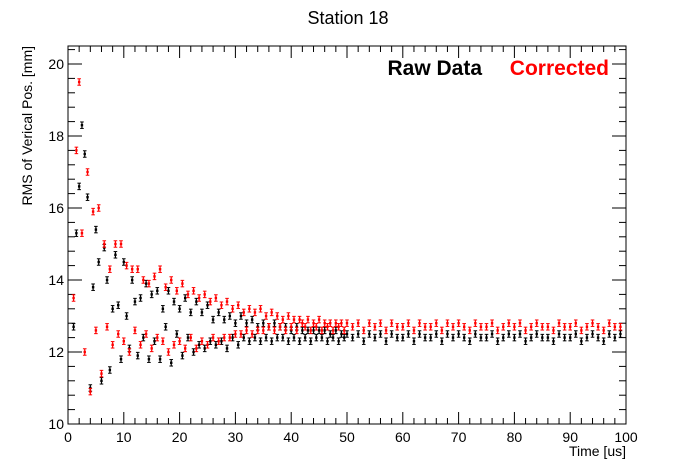 This screenshot has height=472, width=696. I want to click on legend: Raw Data Corrected, so click(498, 68).